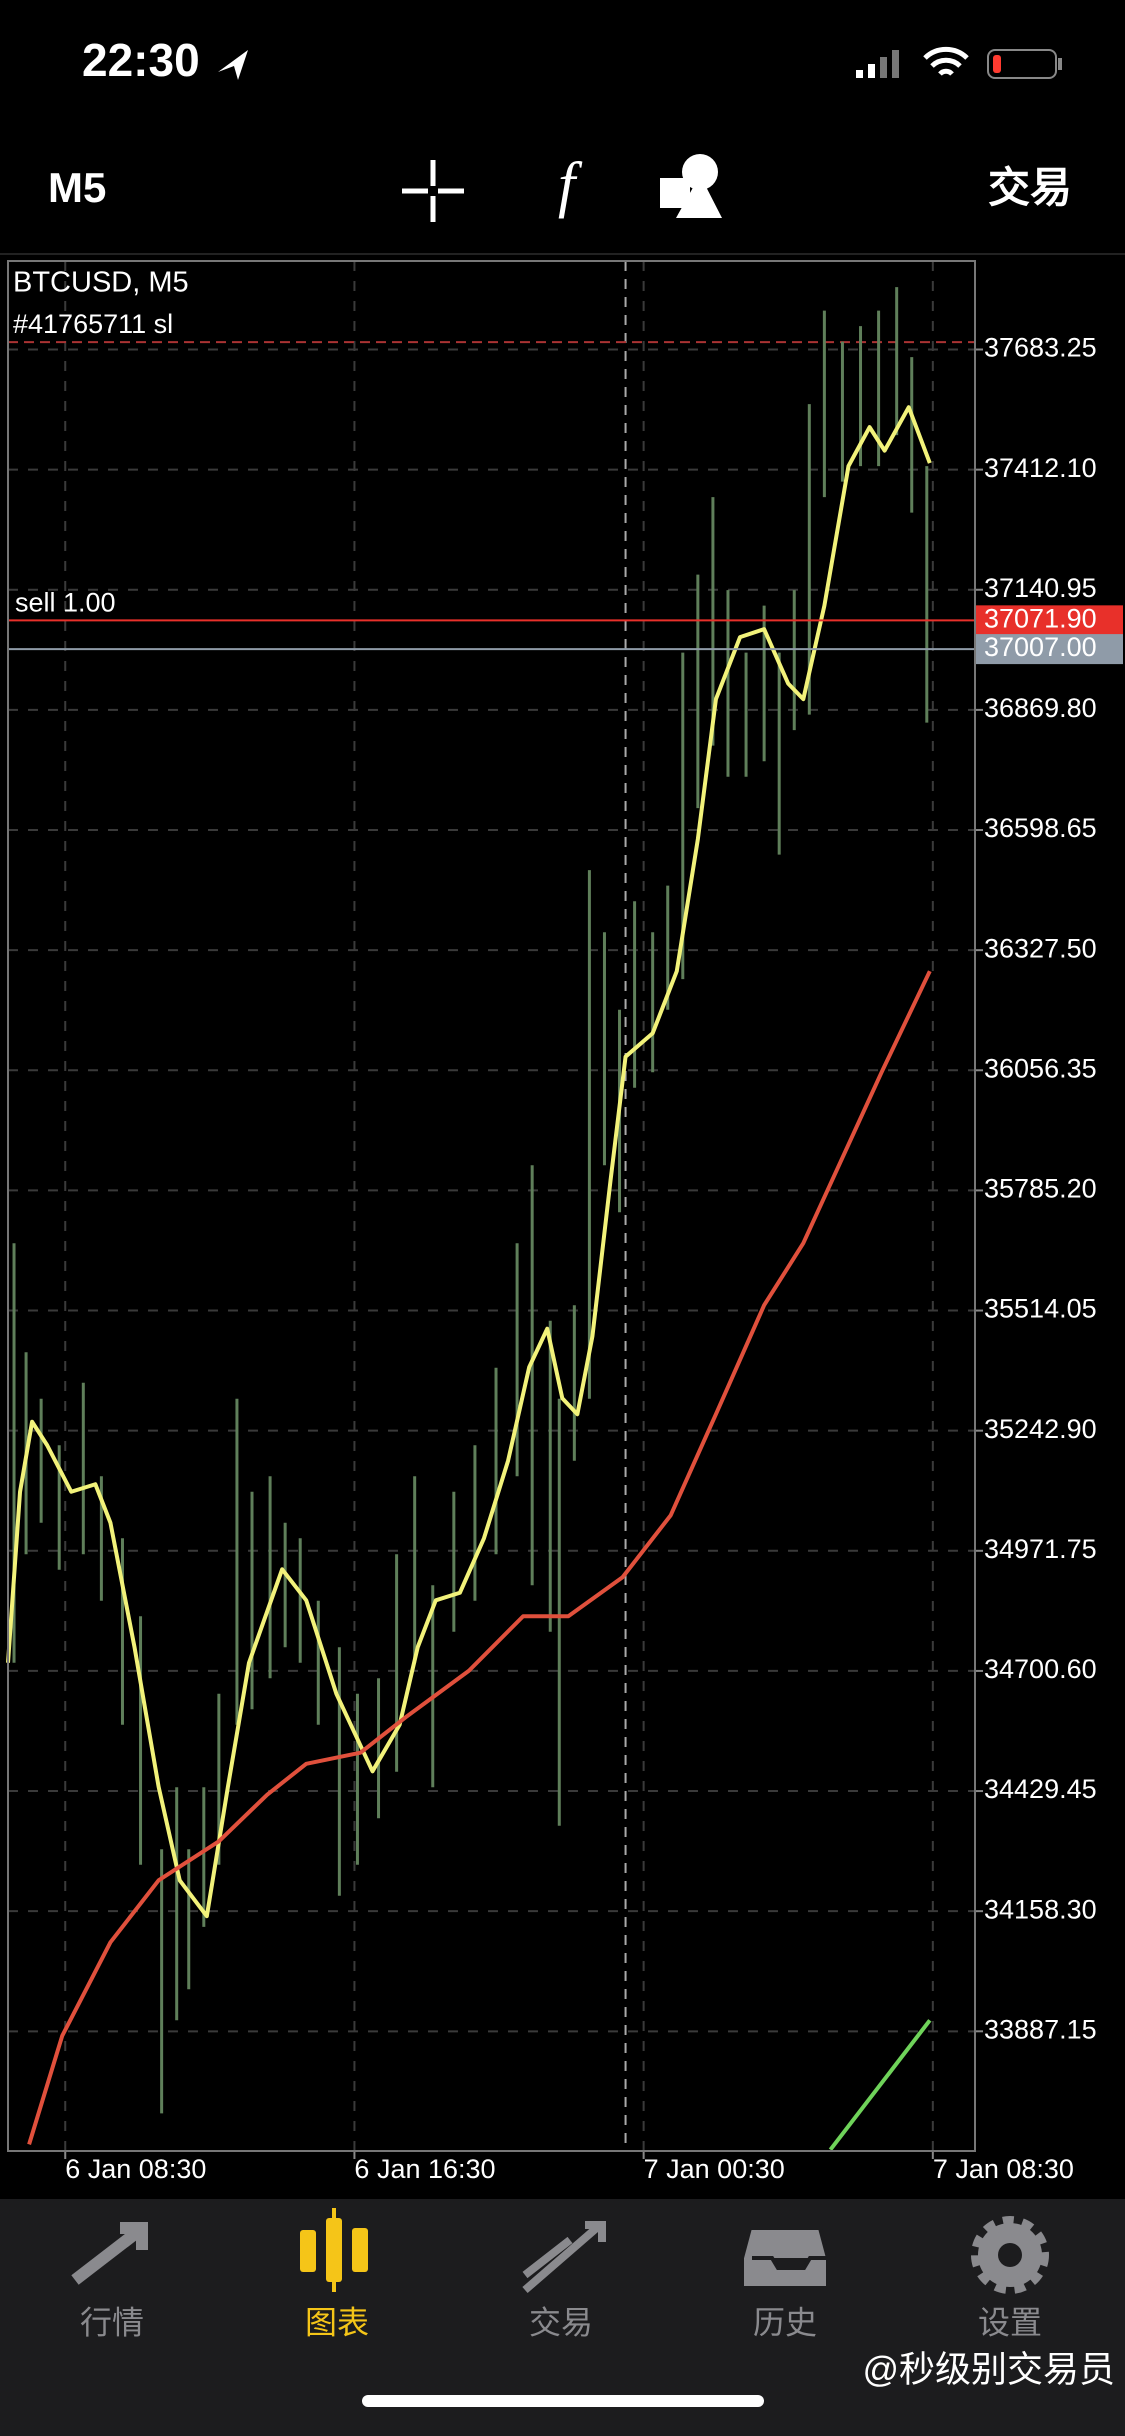 The width and height of the screenshot is (1125, 2436). What do you see at coordinates (1010, 2255) in the screenshot?
I see `tab-settings-icon` at bounding box center [1010, 2255].